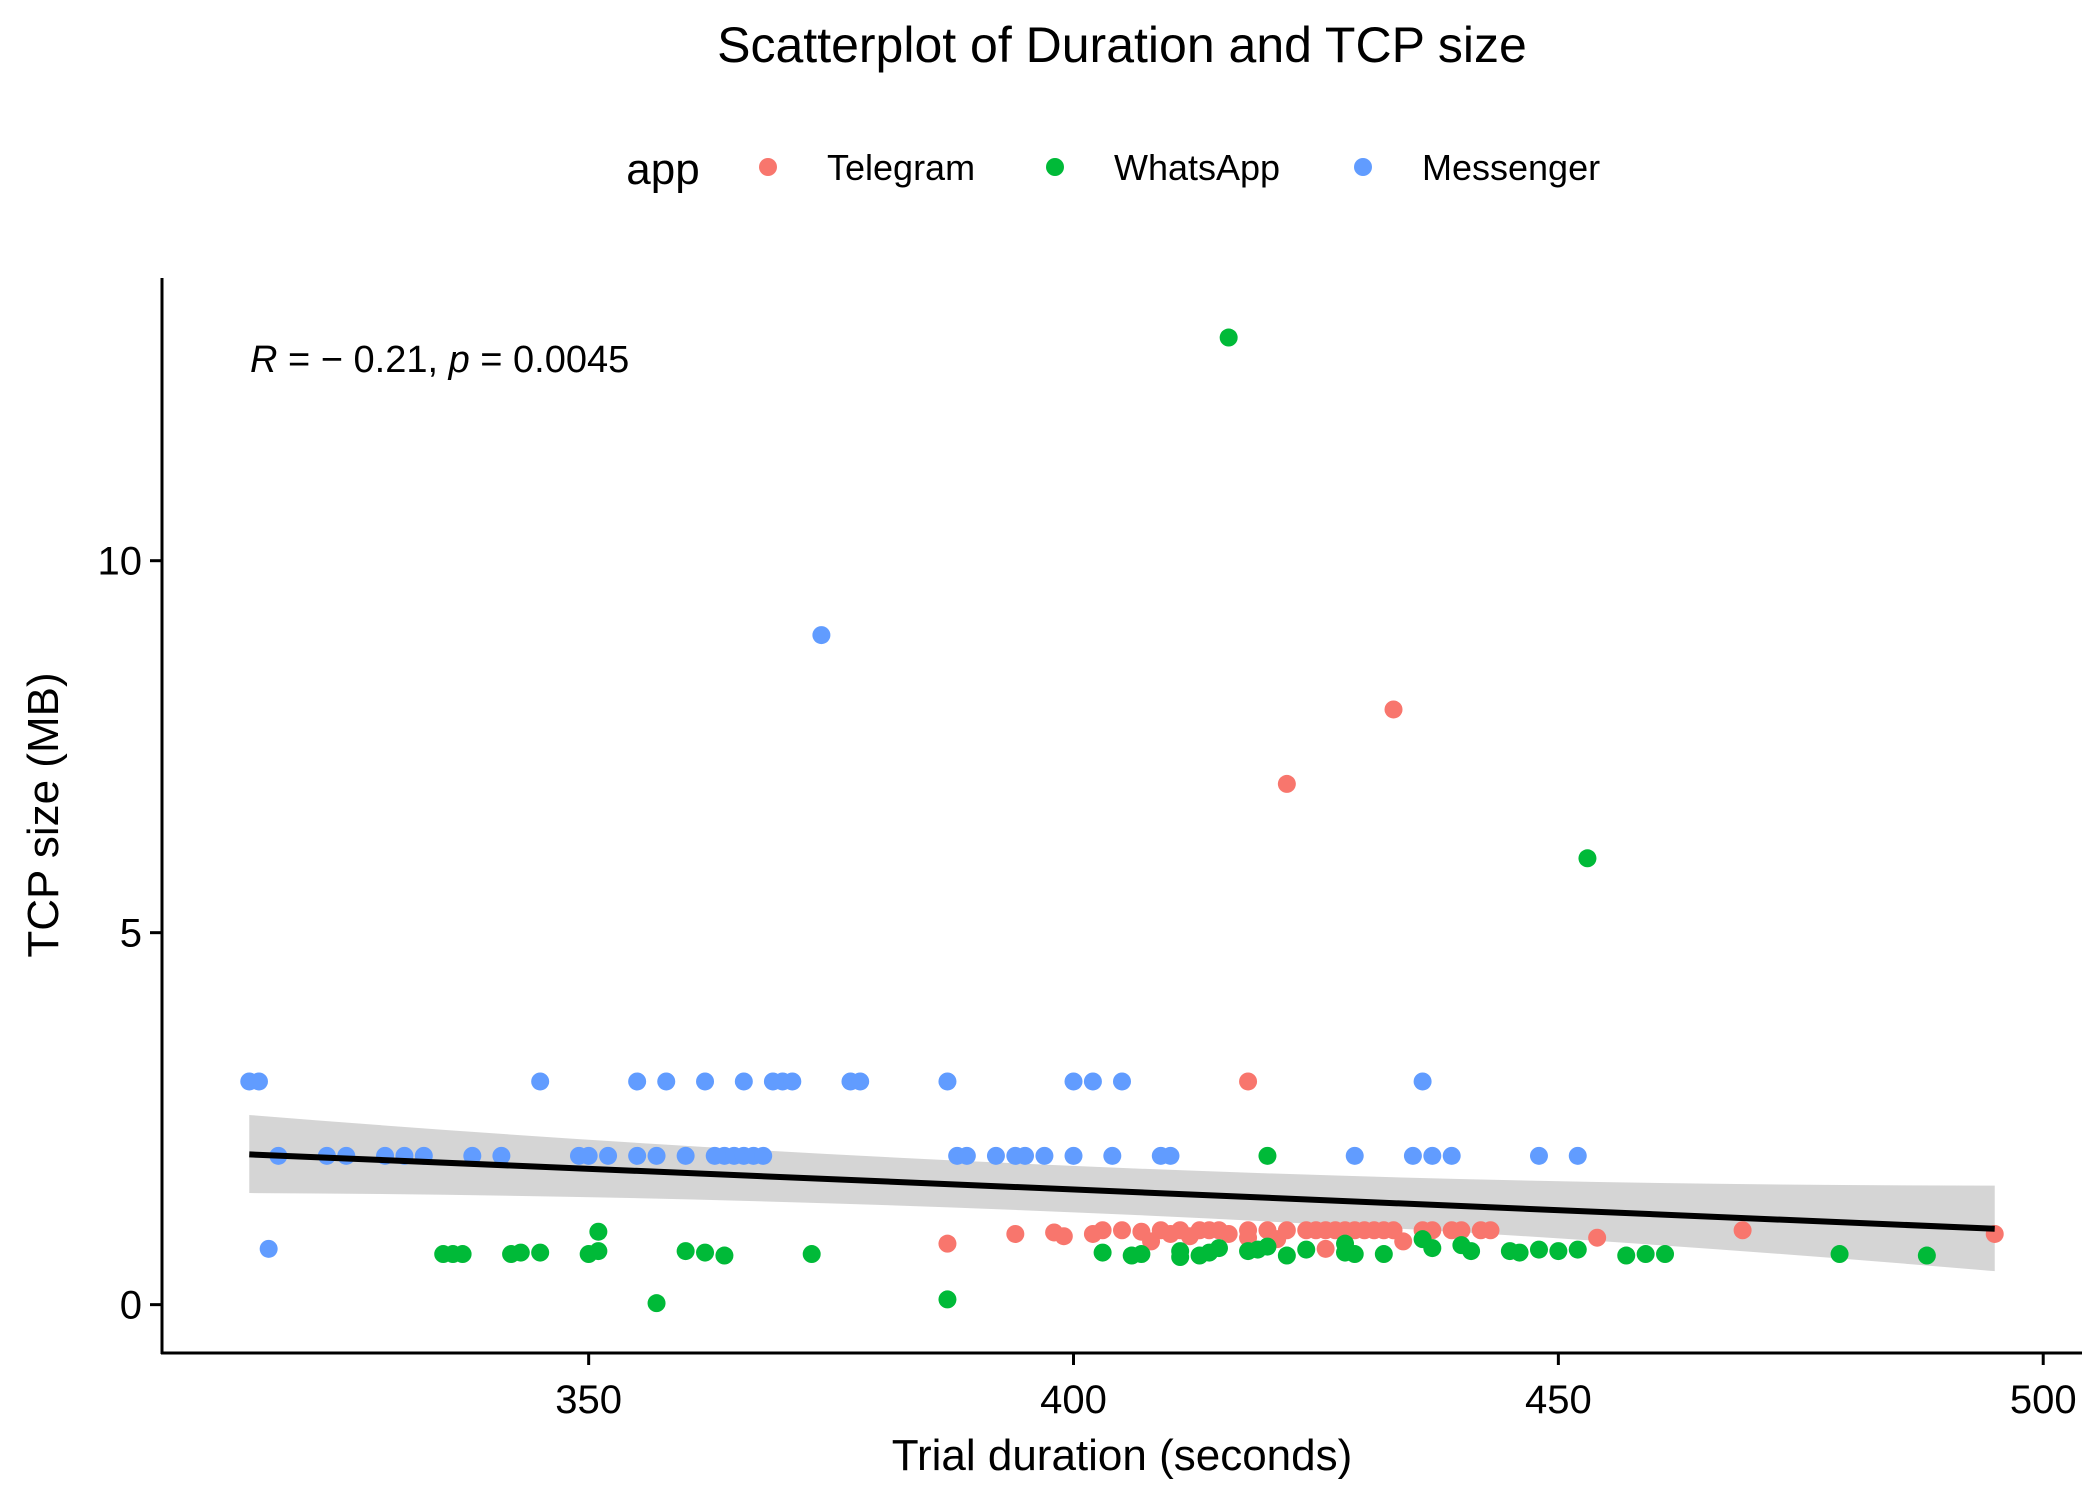 This screenshot has width=2100, height=1499. What do you see at coordinates (1558, 1400) in the screenshot?
I see `x-tick-label-2: 450` at bounding box center [1558, 1400].